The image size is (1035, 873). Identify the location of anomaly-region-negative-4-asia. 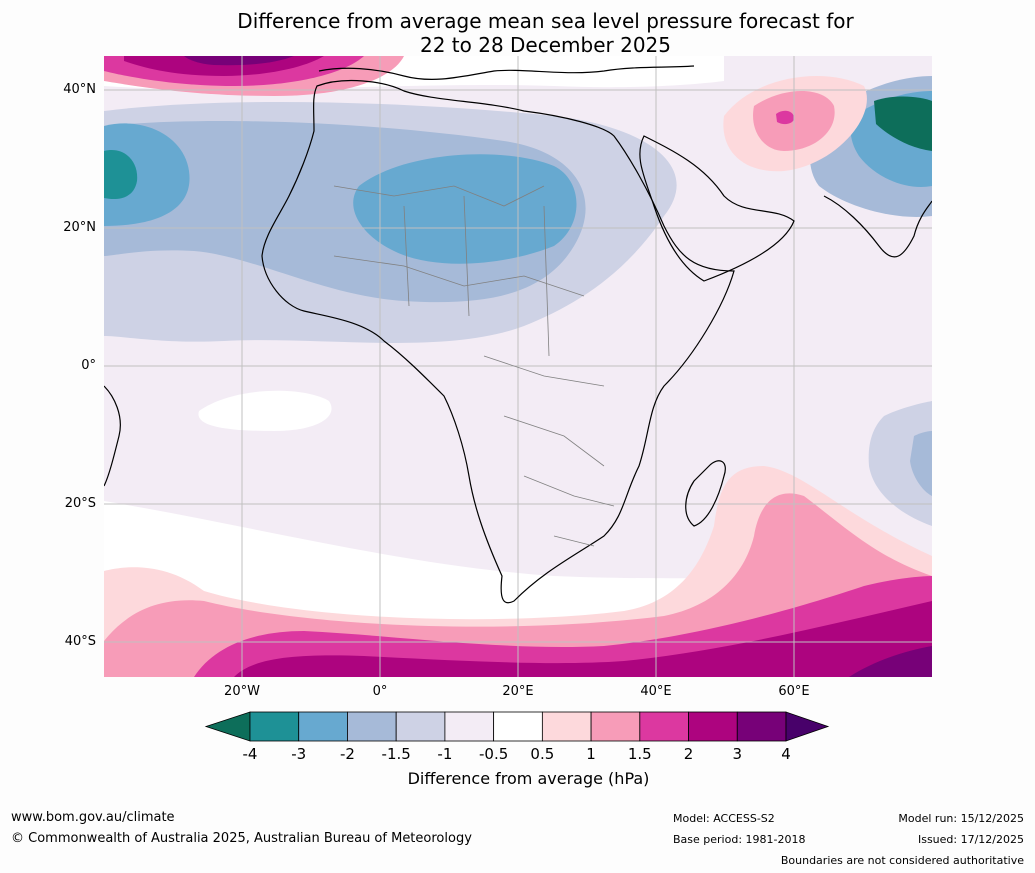
(903, 123).